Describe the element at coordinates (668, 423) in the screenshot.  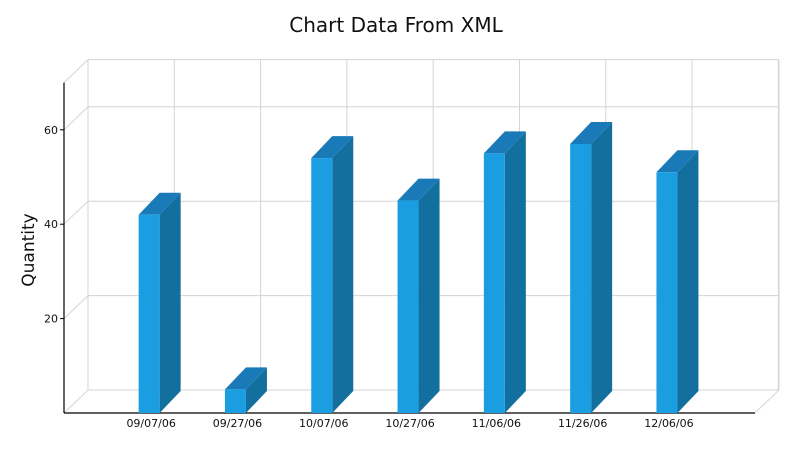
I see `x-tick-label: 12/06/06` at that location.